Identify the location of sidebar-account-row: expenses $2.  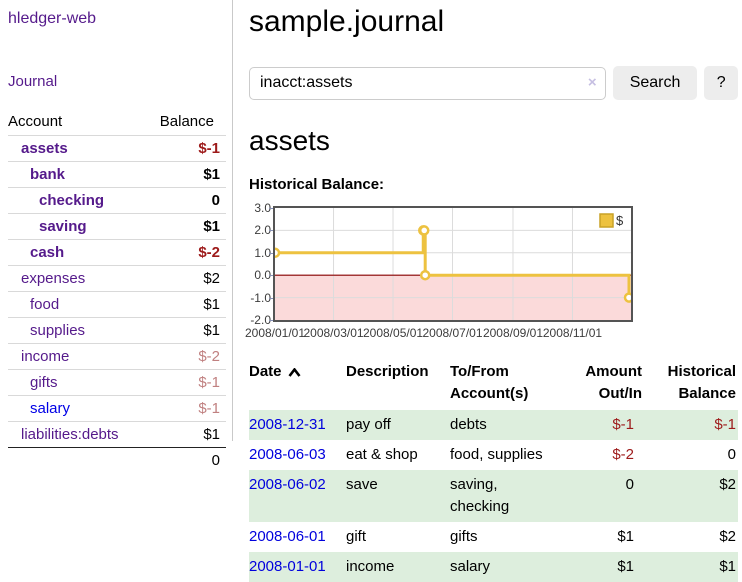
(117, 278).